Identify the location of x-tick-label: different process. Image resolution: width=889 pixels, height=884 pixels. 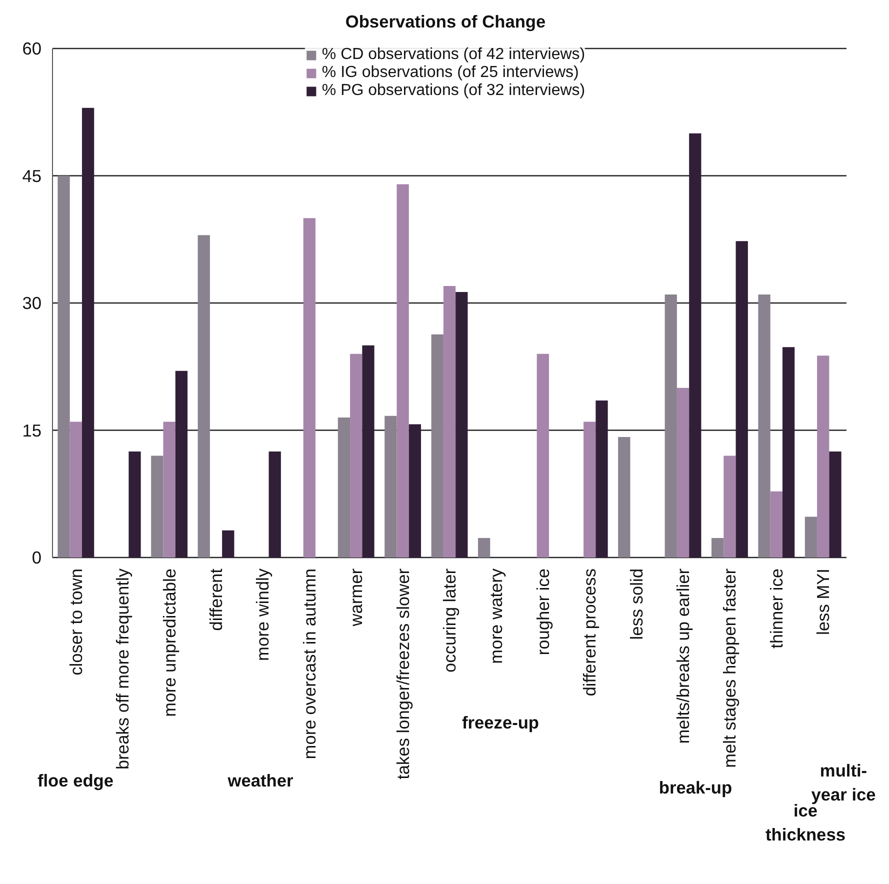
(590, 632).